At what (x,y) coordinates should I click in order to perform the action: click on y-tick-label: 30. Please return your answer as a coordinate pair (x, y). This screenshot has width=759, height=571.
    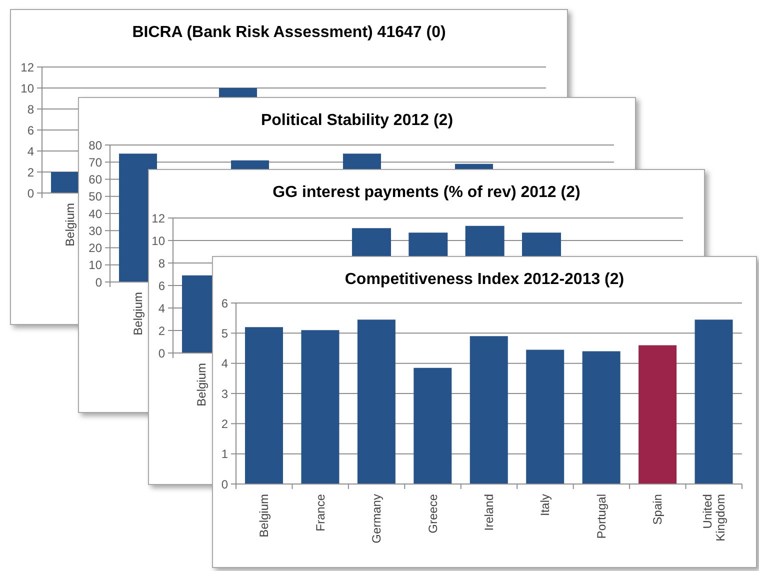
    Looking at the image, I should click on (95, 231).